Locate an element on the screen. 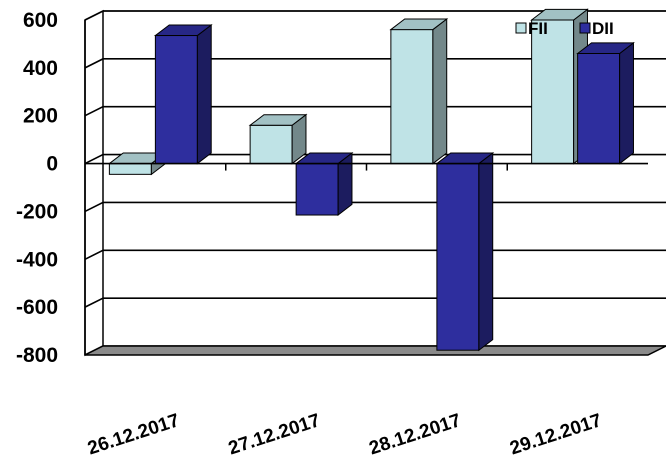 The image size is (666, 461). y-axis-ticks: 600 400 200 0 -200 -400 -600 -800 is located at coordinates (37, 188).